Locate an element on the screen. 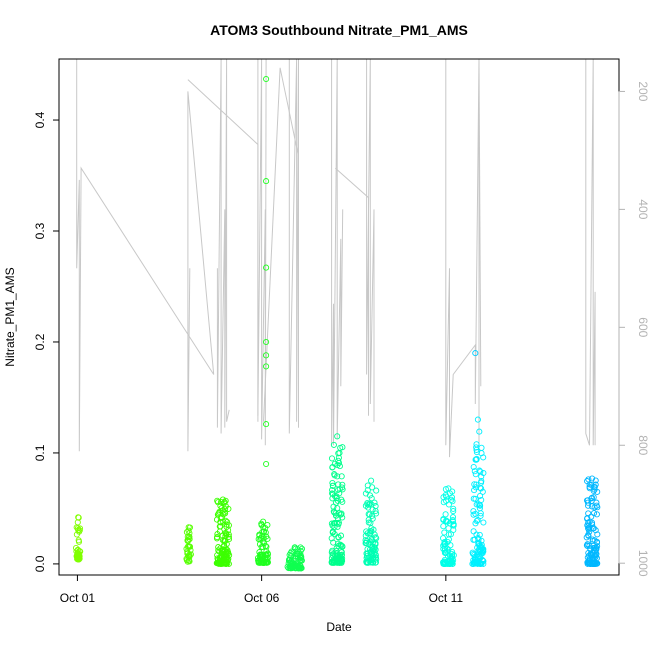  x-tick-label: Oct 01 is located at coordinates (78, 598).